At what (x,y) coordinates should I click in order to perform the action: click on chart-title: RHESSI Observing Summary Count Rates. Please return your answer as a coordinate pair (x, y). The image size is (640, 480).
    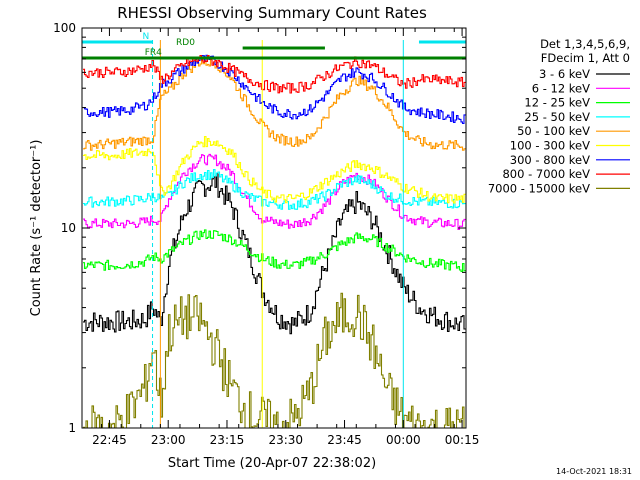
    Looking at the image, I should click on (272, 13).